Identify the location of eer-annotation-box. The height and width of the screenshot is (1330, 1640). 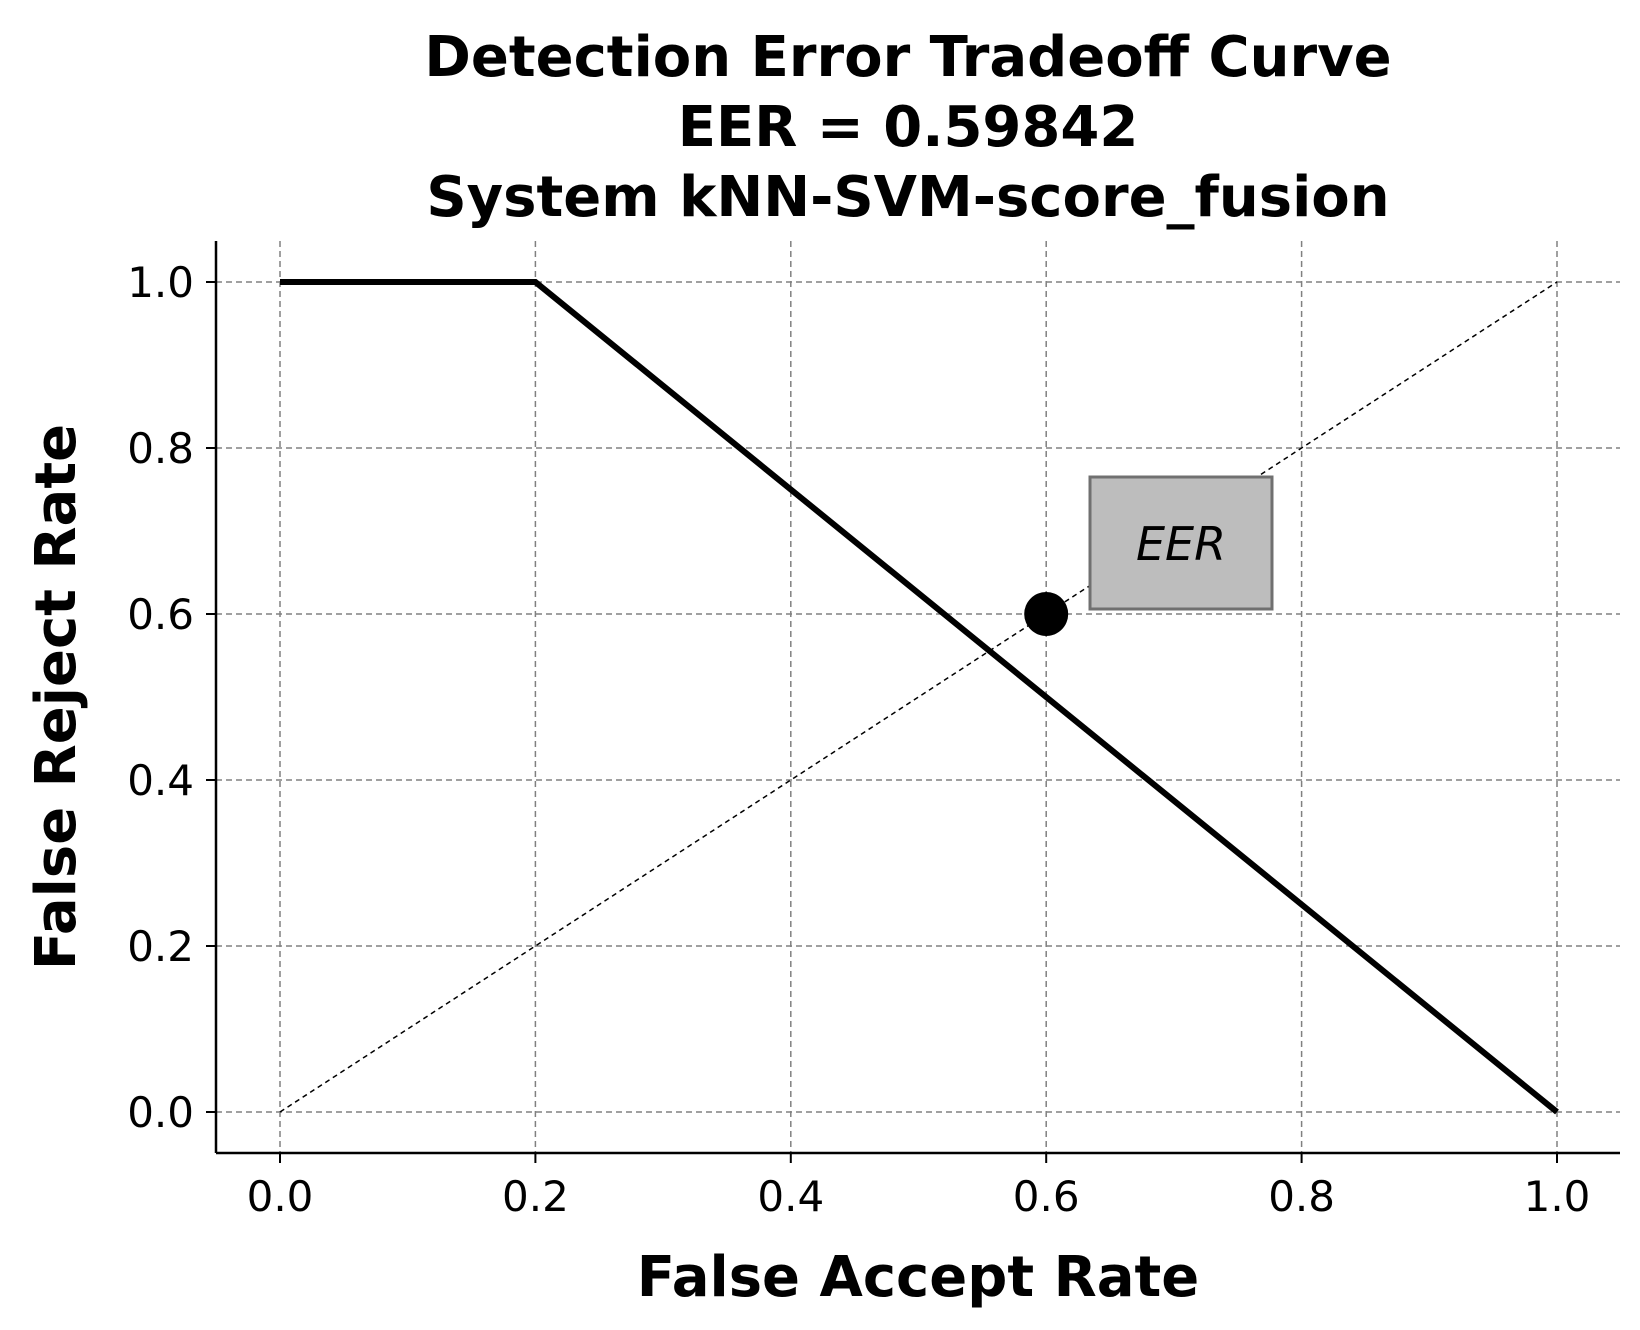
(1181, 543).